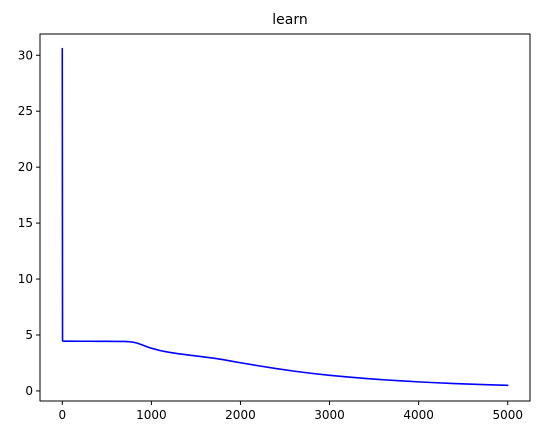 The width and height of the screenshot is (545, 434). I want to click on x-tick-label: 0, so click(62, 415).